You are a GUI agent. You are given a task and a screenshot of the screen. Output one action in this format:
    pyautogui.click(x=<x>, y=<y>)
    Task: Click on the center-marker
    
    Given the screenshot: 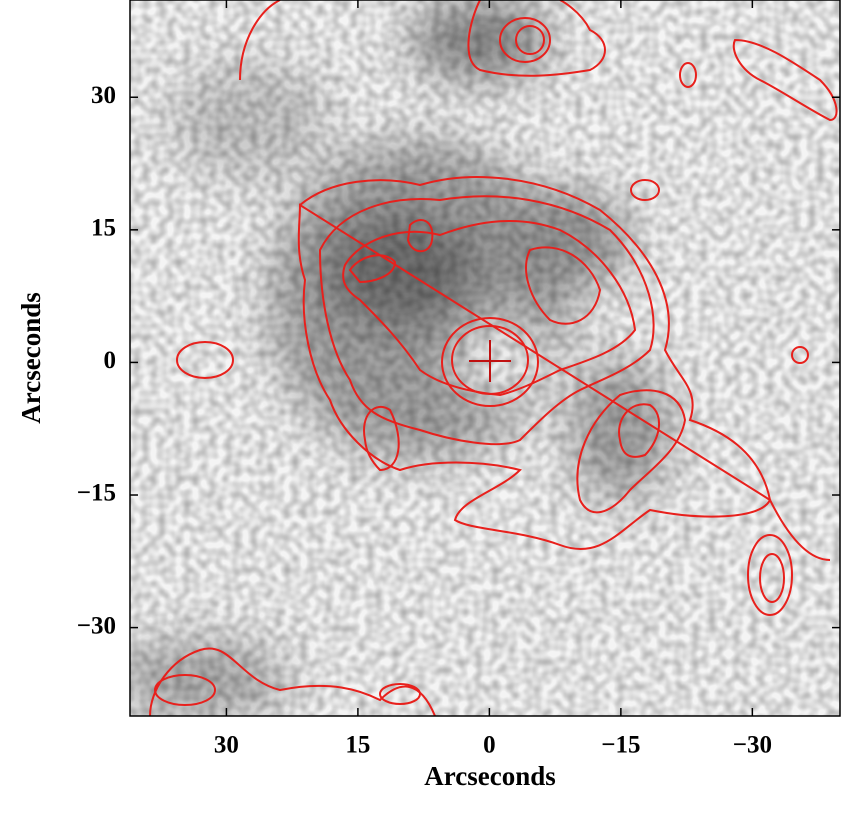 What is the action you would take?
    pyautogui.click(x=490, y=361)
    